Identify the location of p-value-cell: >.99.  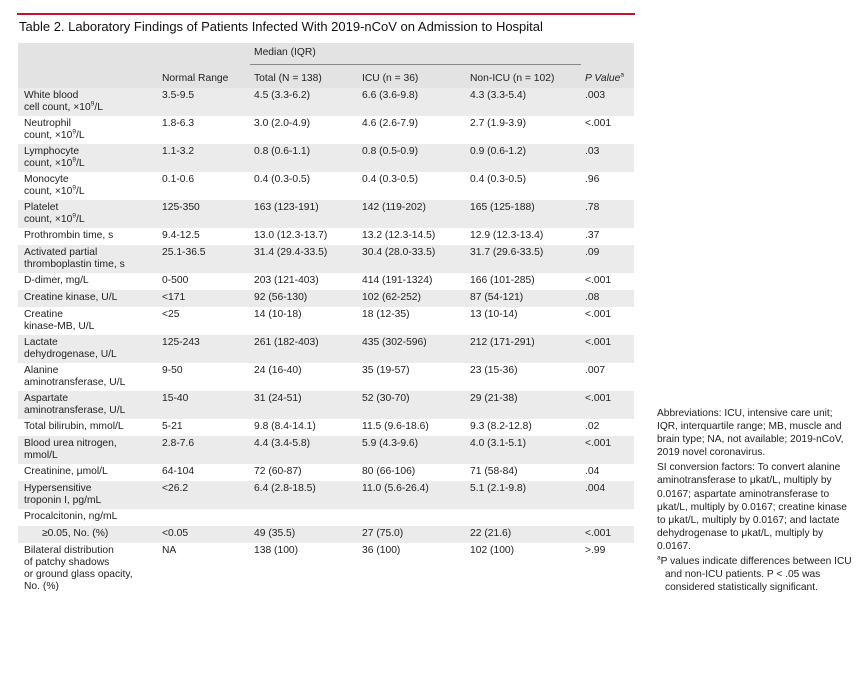
(595, 550).